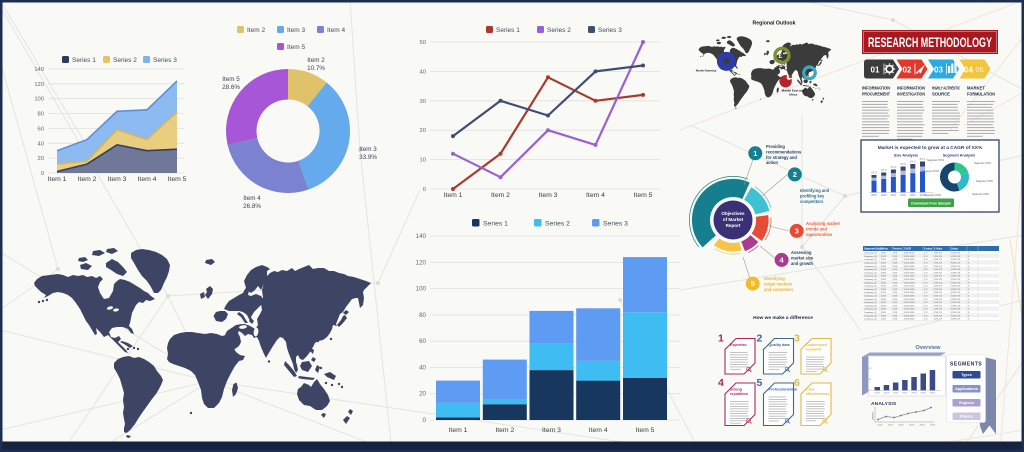 The height and width of the screenshot is (452, 1024). What do you see at coordinates (231, 87) in the screenshot?
I see `svg-text: 28.6%` at bounding box center [231, 87].